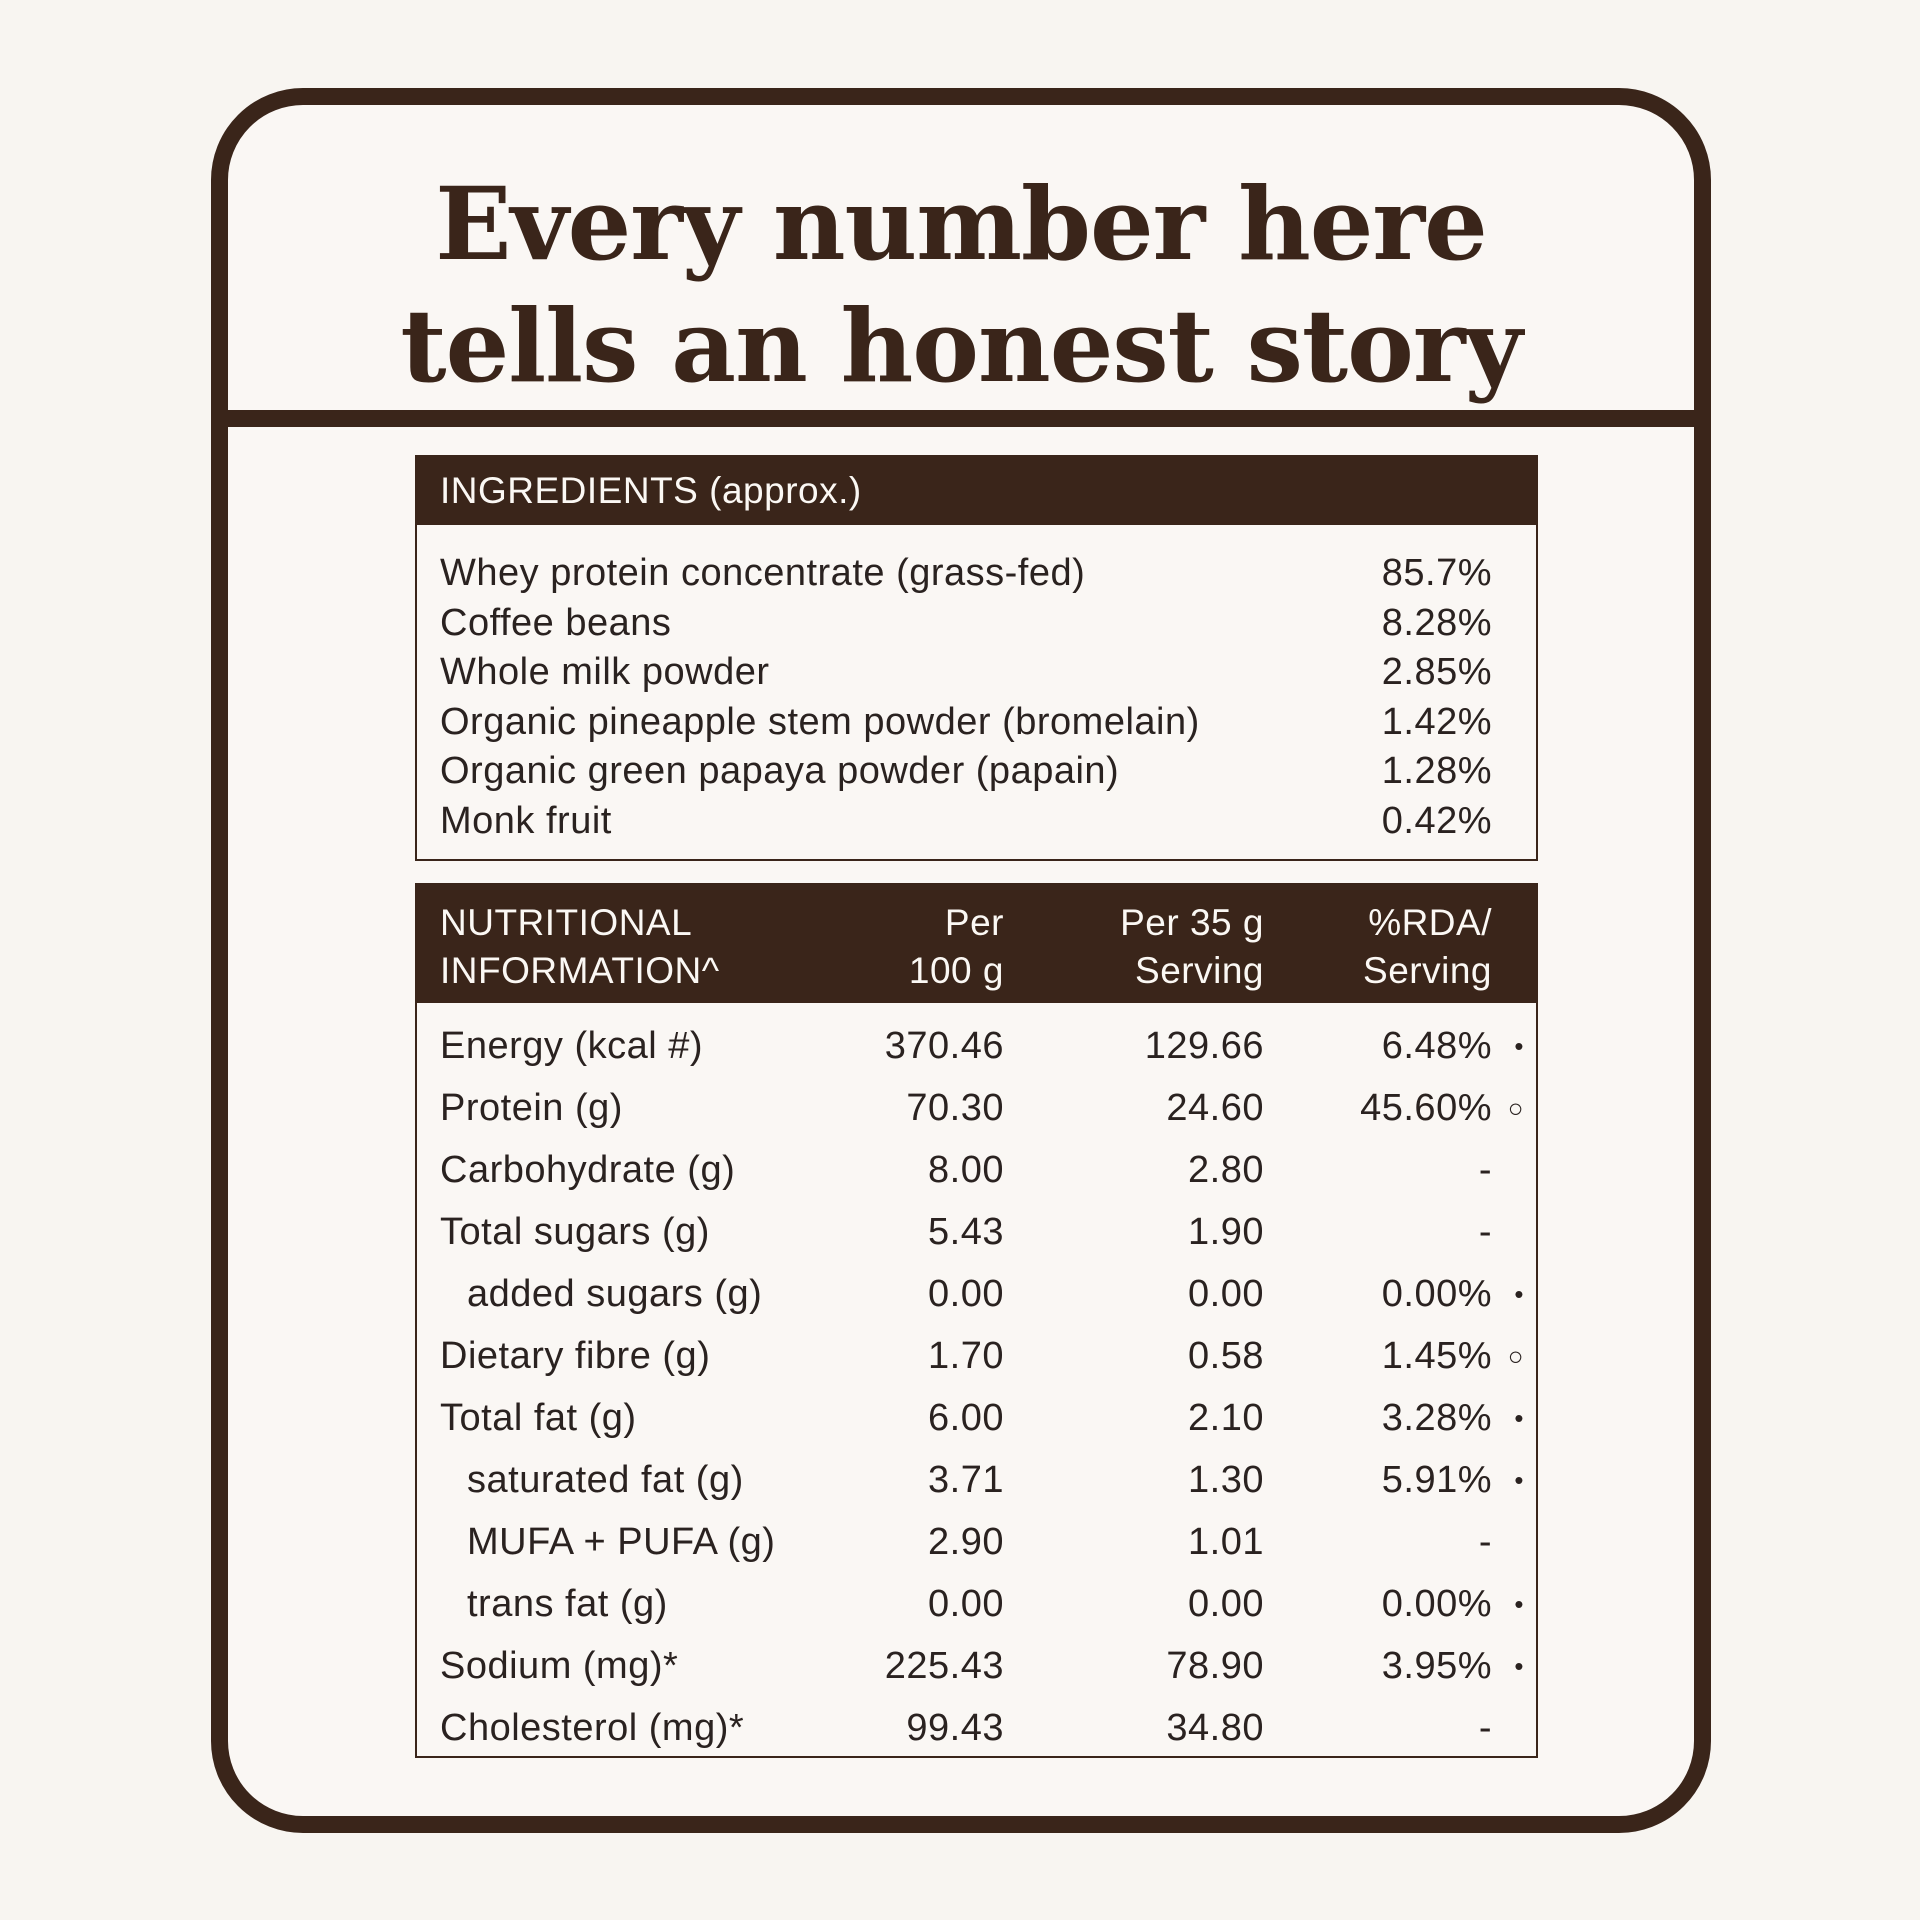  What do you see at coordinates (961, 285) in the screenshot?
I see `headline: Every number here tells an honest story` at bounding box center [961, 285].